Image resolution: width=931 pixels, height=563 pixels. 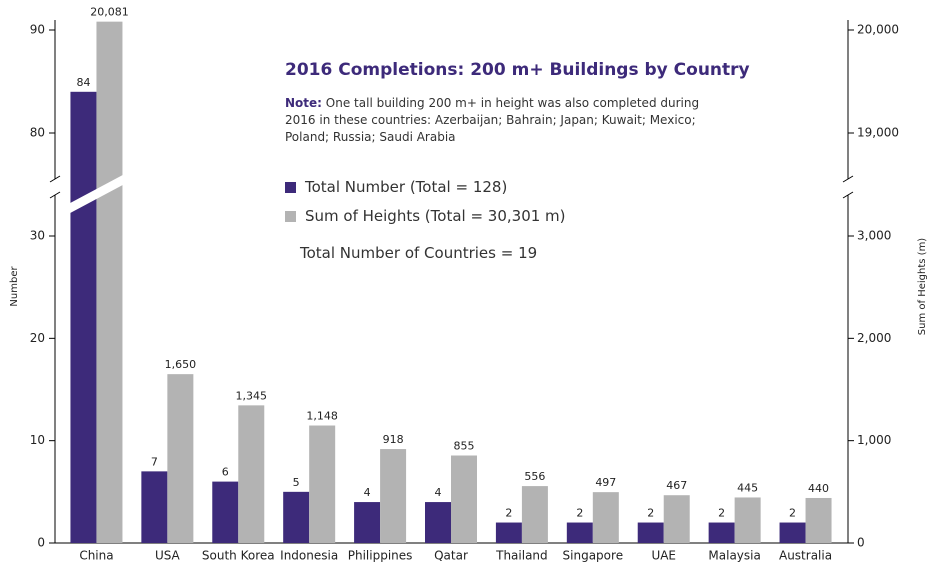 What do you see at coordinates (464, 446) in the screenshot?
I see `data-label: 855` at bounding box center [464, 446].